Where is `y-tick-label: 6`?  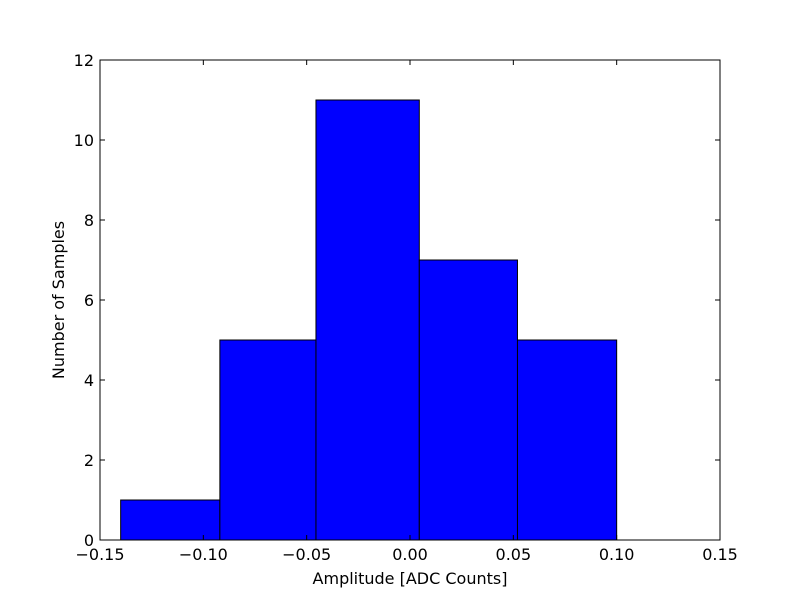
y-tick-label: 6 is located at coordinates (89, 300).